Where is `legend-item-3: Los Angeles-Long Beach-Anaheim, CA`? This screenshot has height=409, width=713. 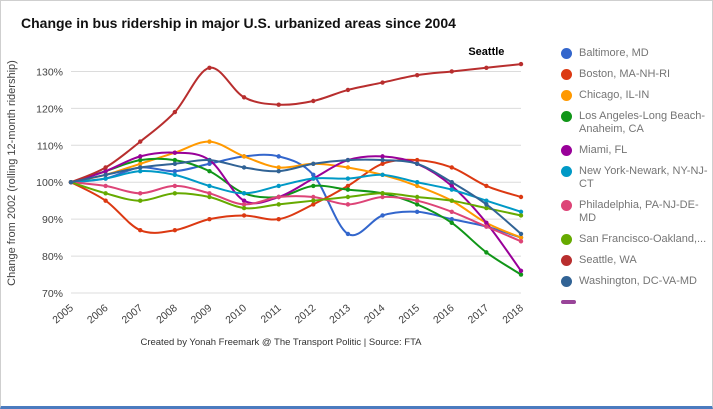 legend-item-3: Los Angeles-Long Beach-Anaheim, CA is located at coordinates (635, 123).